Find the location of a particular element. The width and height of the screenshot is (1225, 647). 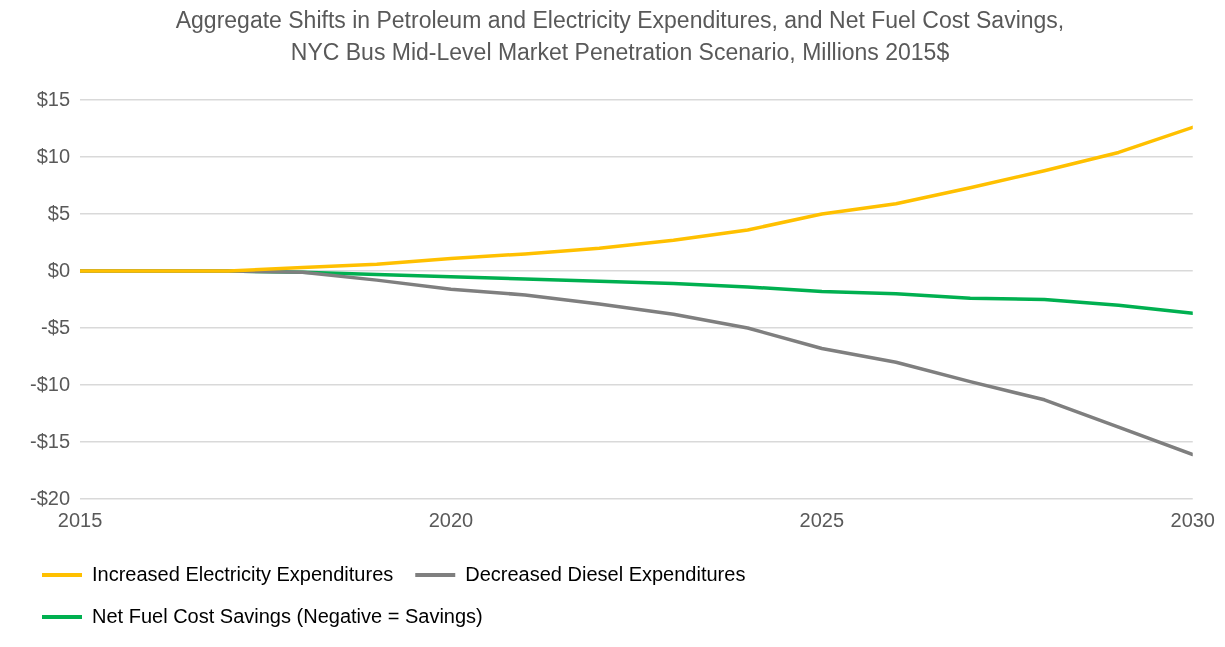

y-tick-label: -$10 is located at coordinates (50, 383).